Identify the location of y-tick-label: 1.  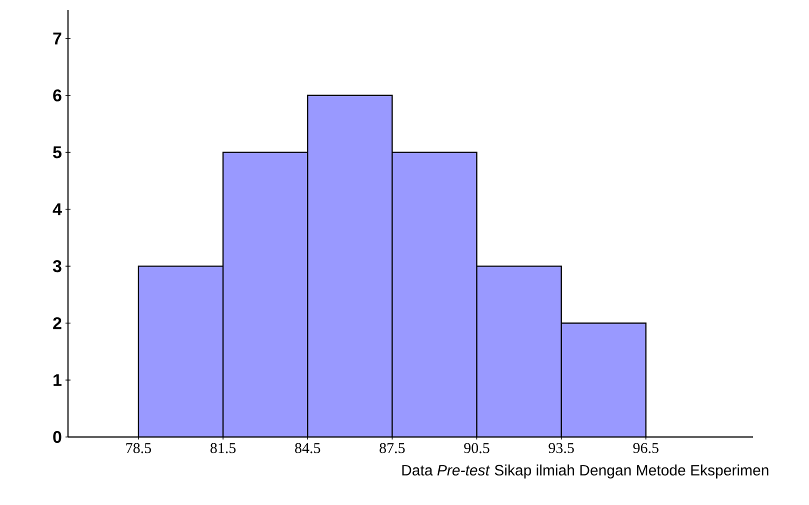
(58, 380).